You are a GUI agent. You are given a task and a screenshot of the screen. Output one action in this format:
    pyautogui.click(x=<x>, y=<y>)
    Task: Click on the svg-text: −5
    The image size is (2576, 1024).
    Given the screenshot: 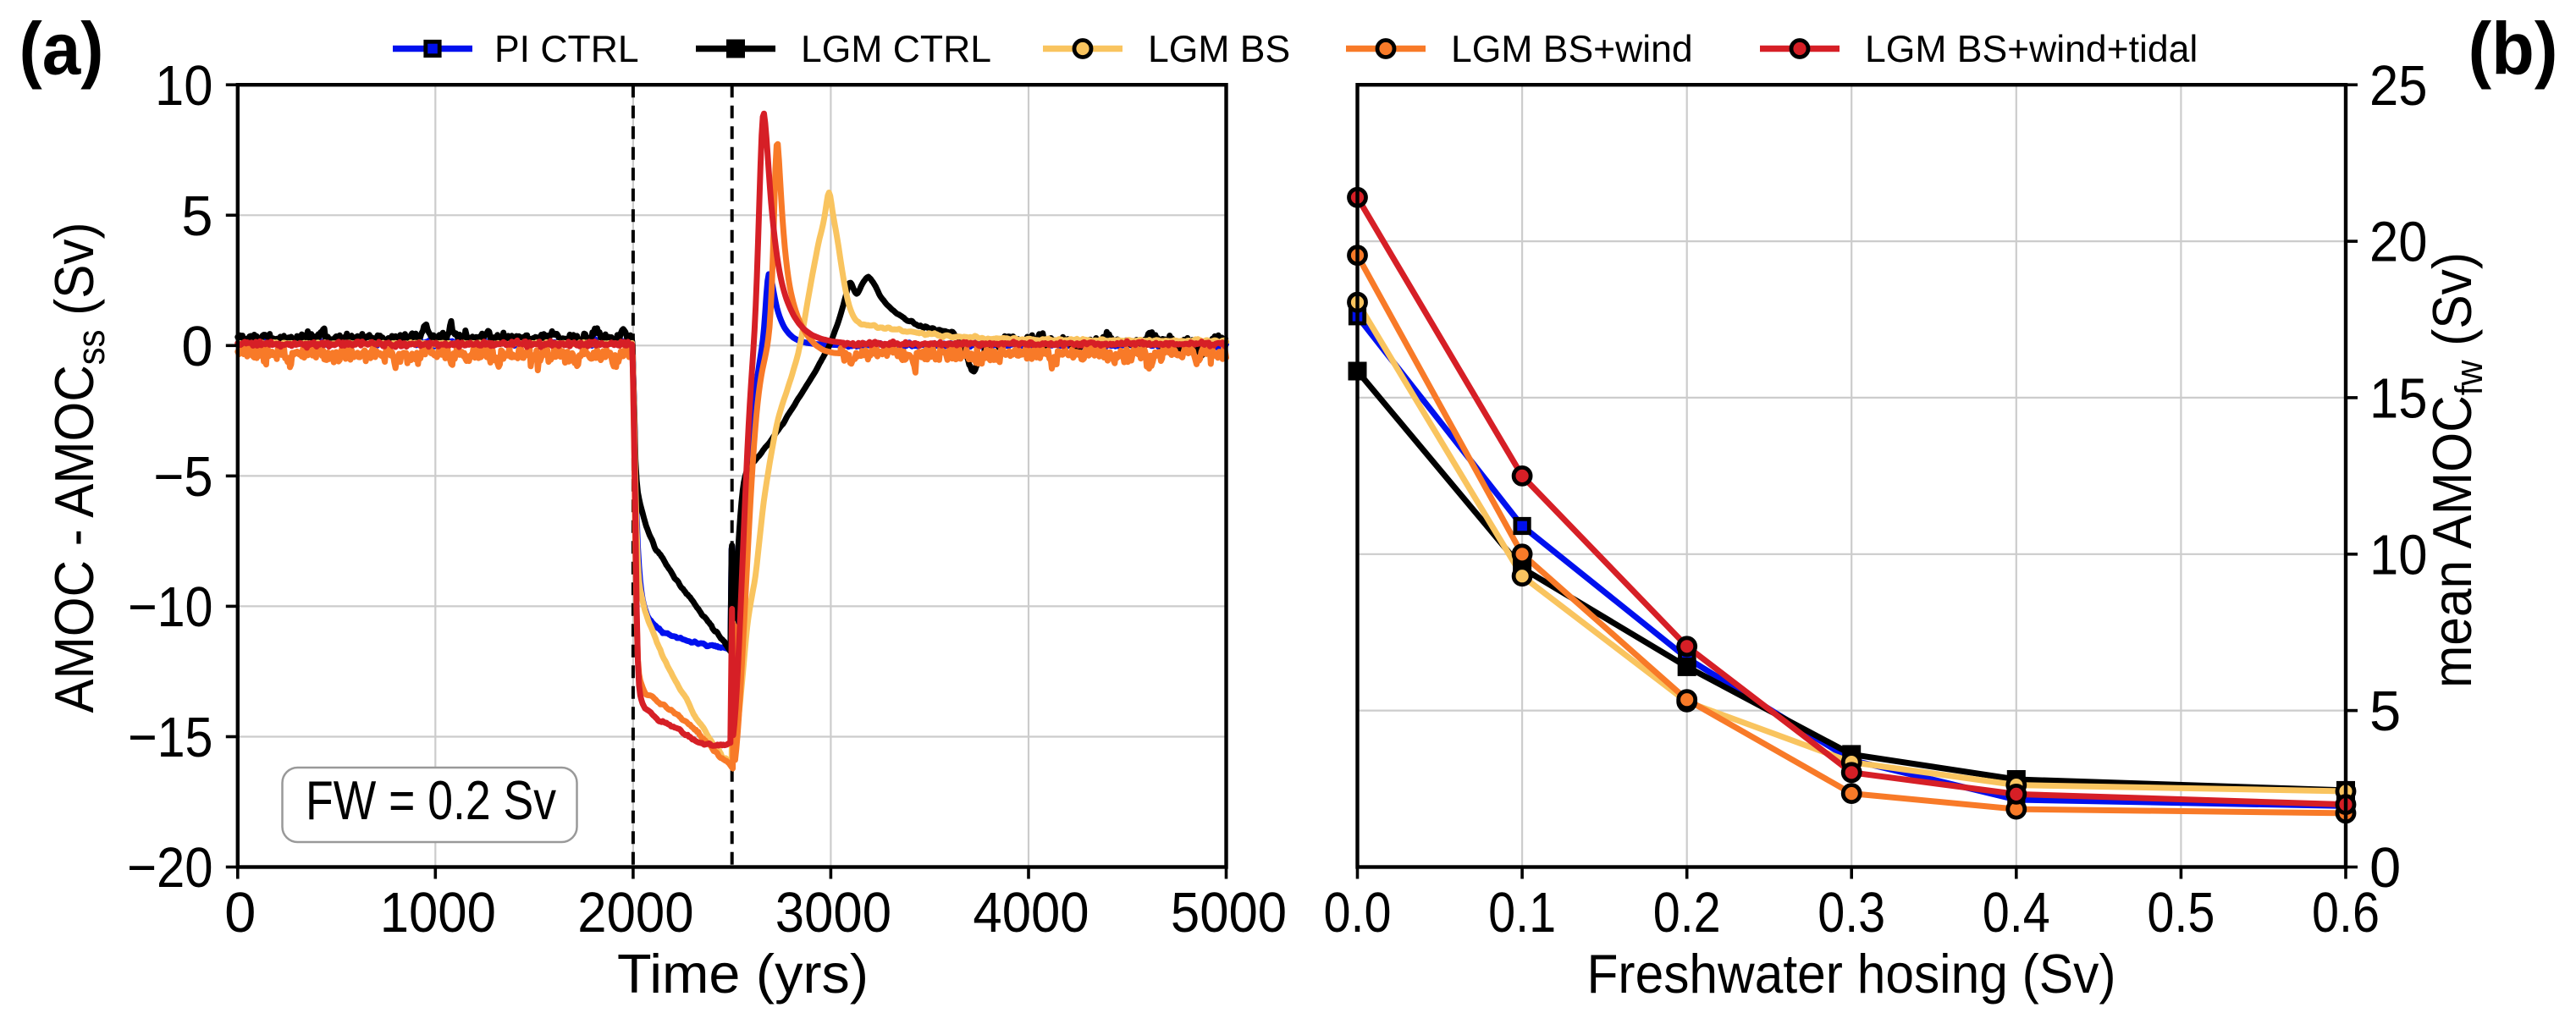 What is the action you would take?
    pyautogui.click(x=183, y=477)
    